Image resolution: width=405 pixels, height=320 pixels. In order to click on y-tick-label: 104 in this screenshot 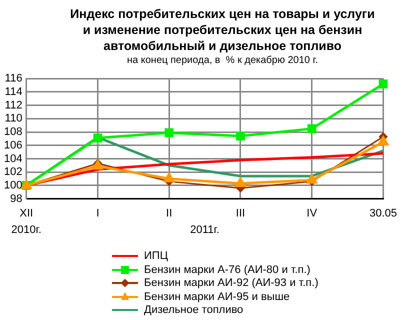, I will do `click(13, 158)`.